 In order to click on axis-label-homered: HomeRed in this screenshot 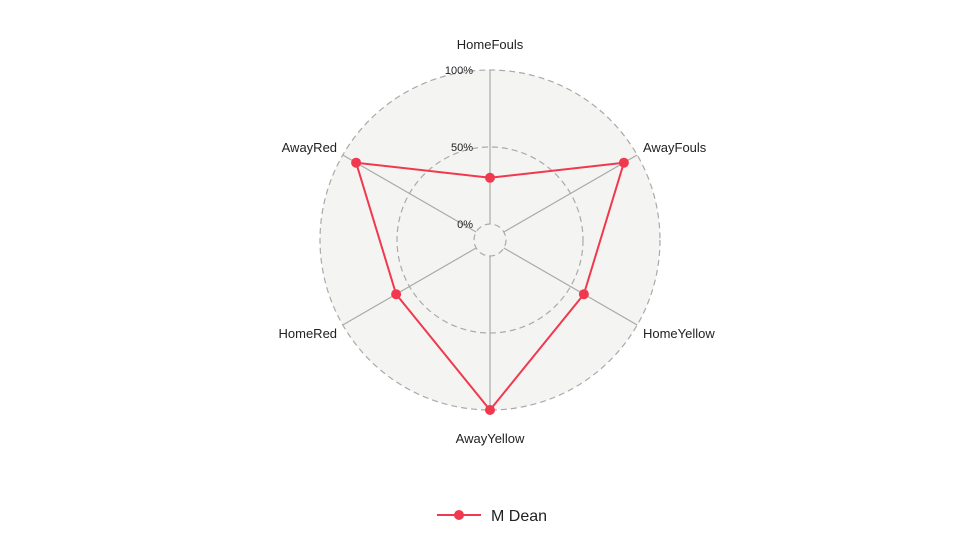, I will do `click(308, 333)`.